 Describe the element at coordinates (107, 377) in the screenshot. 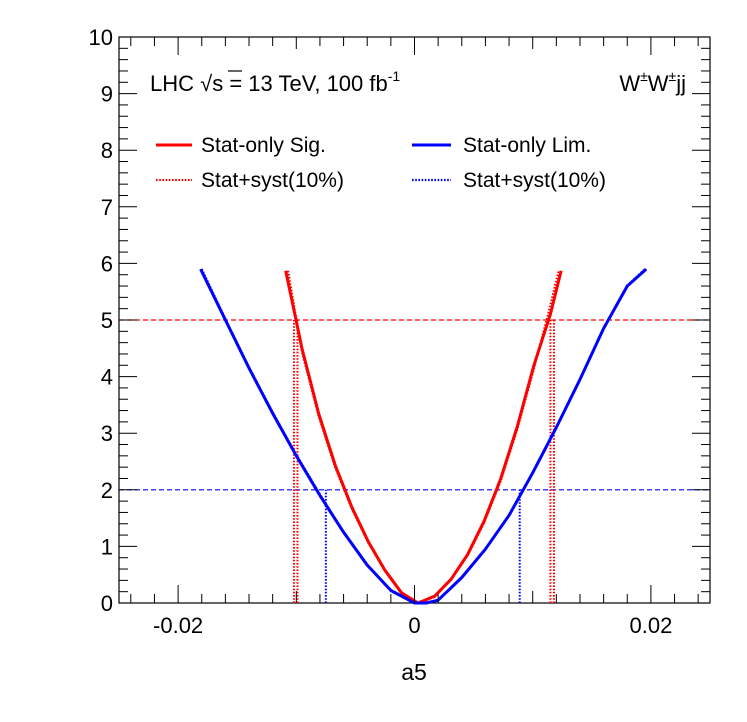

I see `y-tick-label-4: 4` at that location.